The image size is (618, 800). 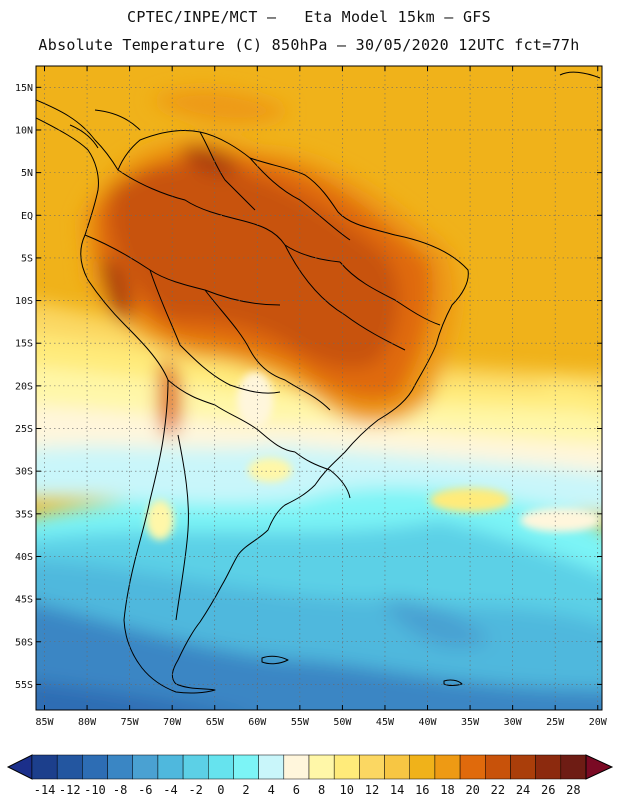 What do you see at coordinates (548, 790) in the screenshot?
I see `colorbar-tick-label: 26` at bounding box center [548, 790].